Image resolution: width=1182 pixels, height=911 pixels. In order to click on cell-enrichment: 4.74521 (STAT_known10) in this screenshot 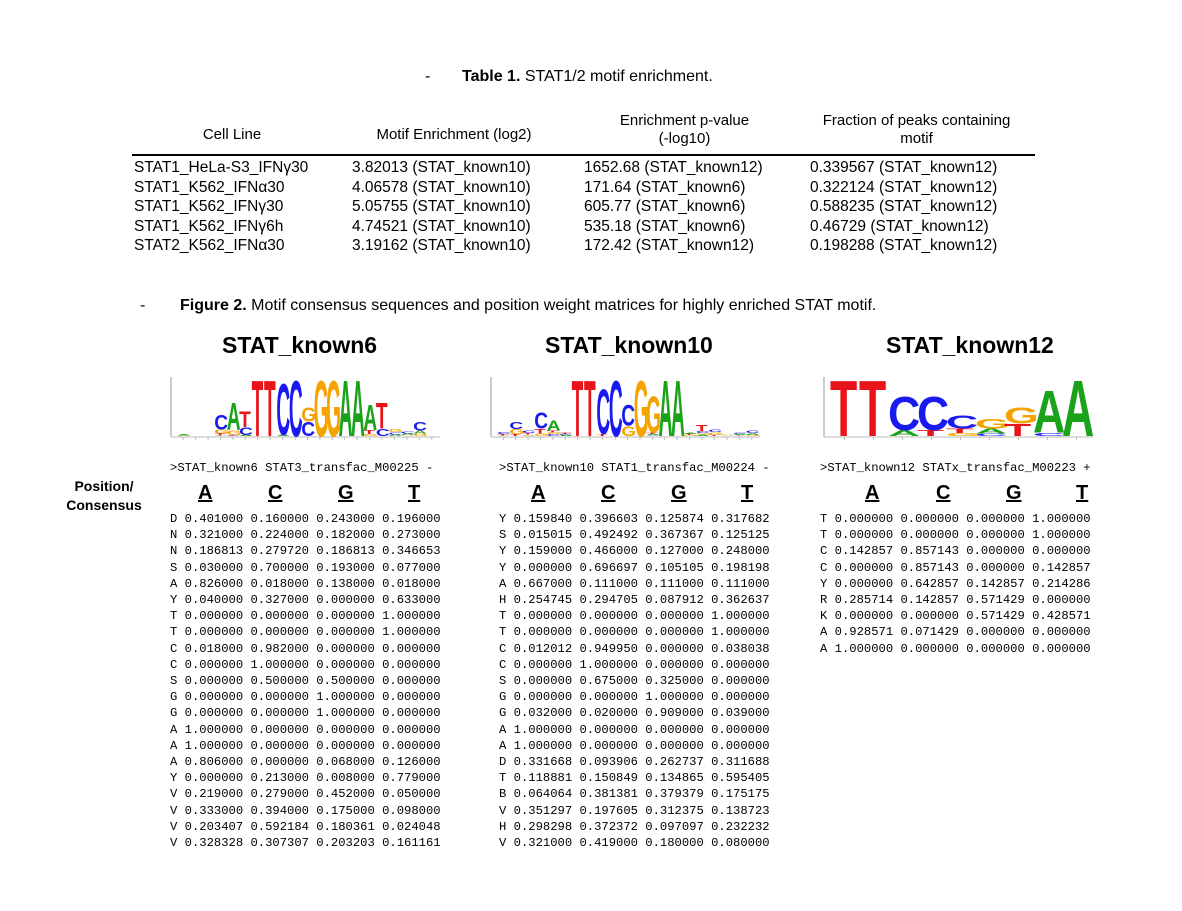, I will do `click(441, 226)`.